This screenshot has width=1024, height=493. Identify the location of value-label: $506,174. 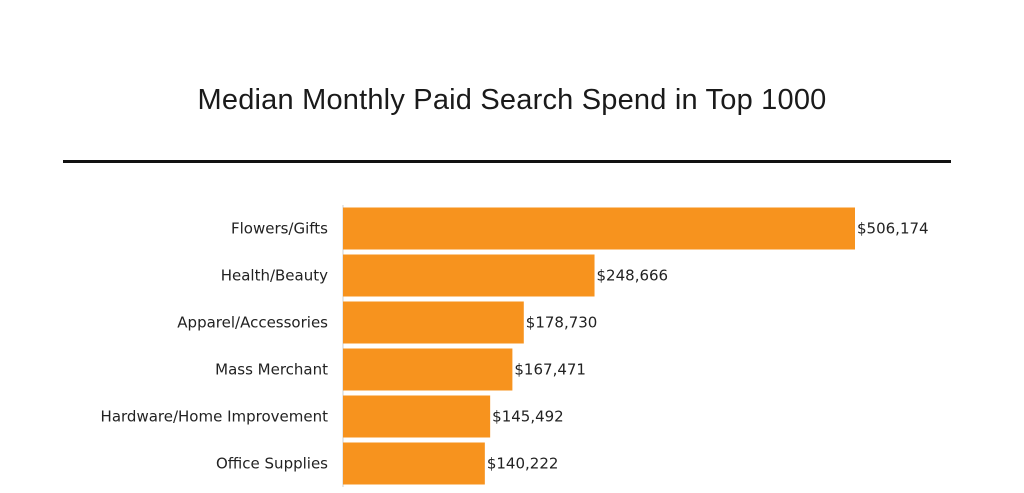
(893, 229).